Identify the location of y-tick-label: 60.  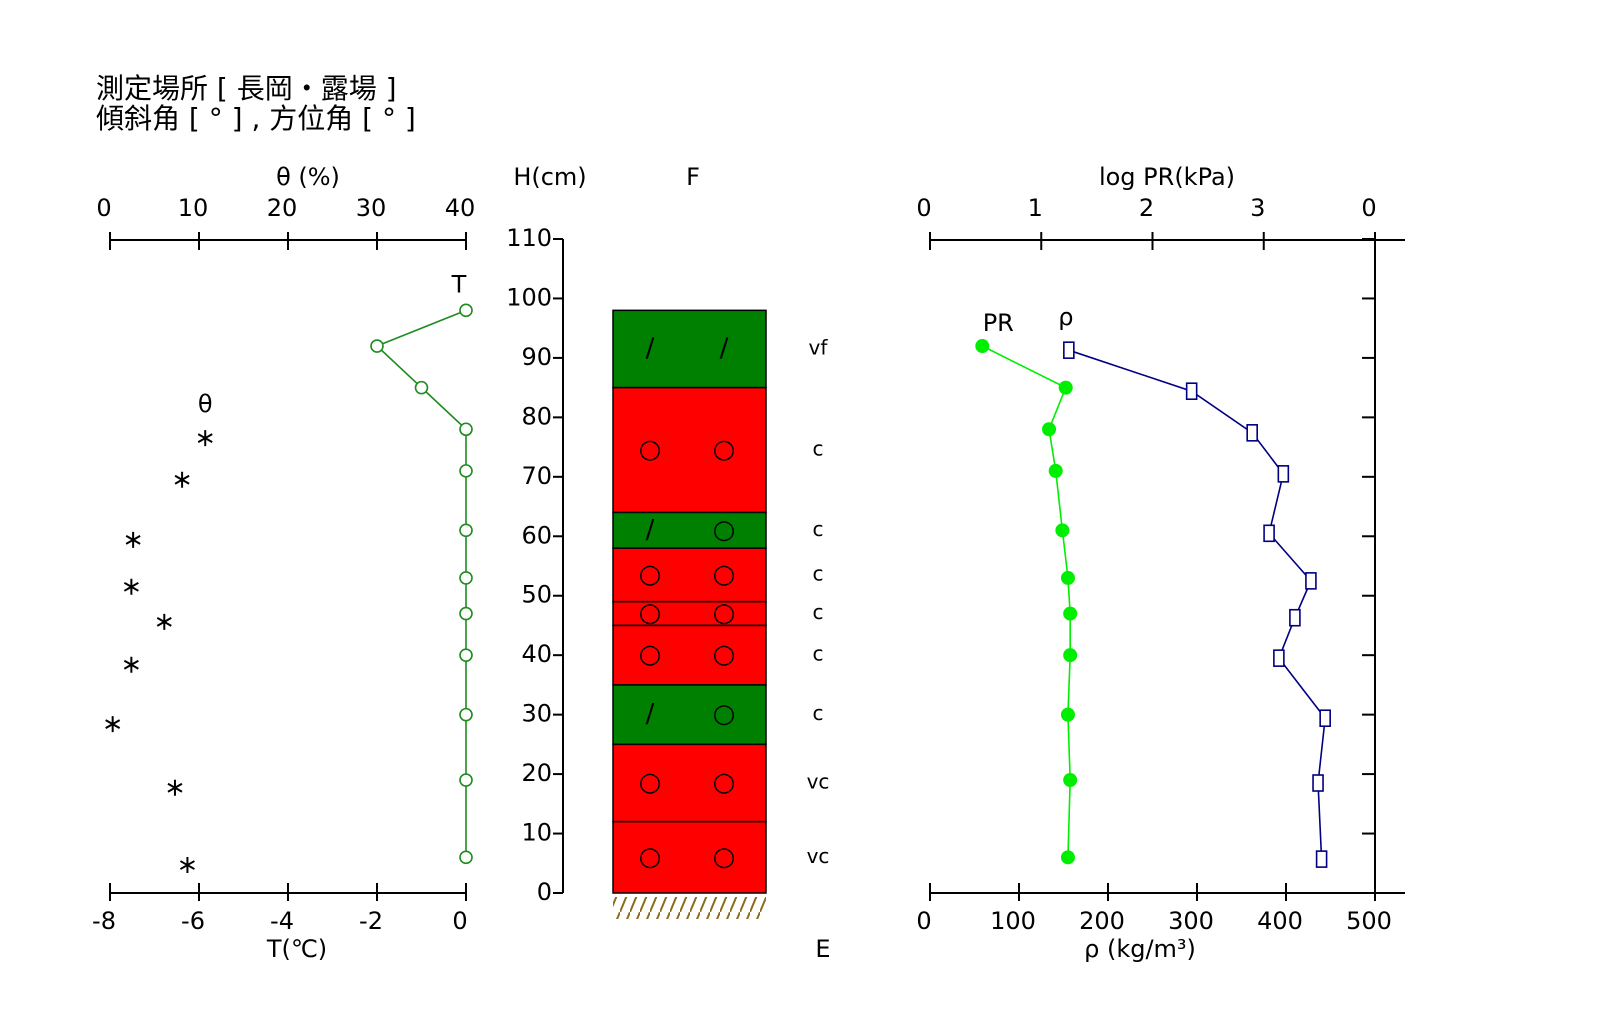
(536, 535).